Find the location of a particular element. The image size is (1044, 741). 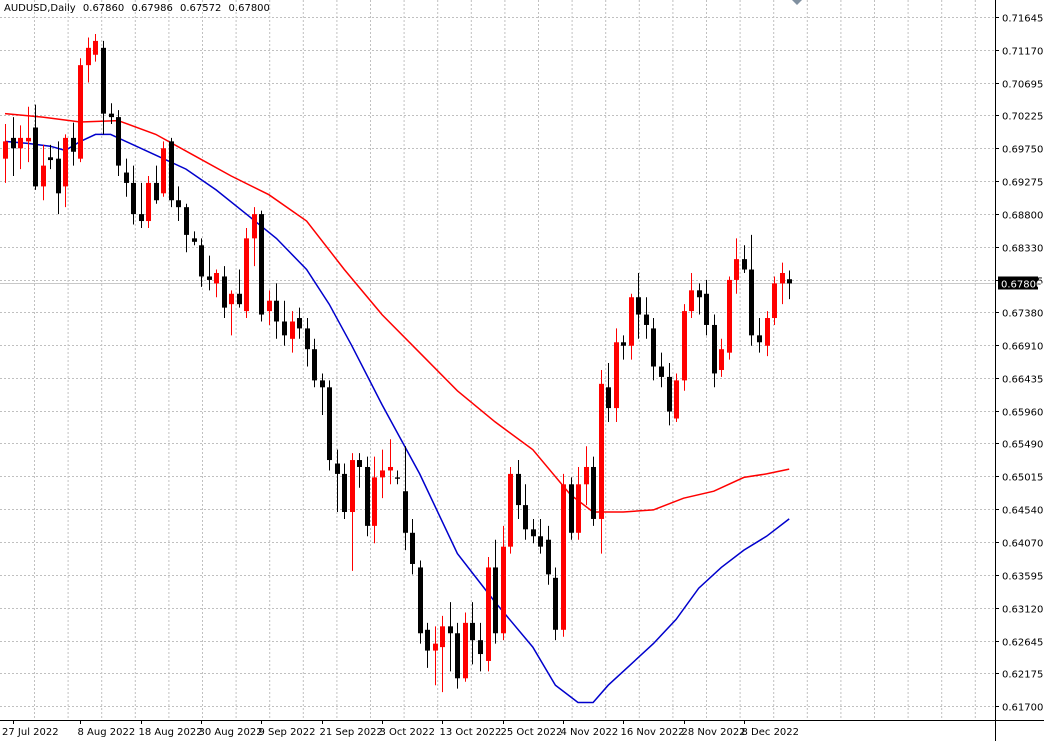

chart-shift-marker-icon is located at coordinates (797, 2).